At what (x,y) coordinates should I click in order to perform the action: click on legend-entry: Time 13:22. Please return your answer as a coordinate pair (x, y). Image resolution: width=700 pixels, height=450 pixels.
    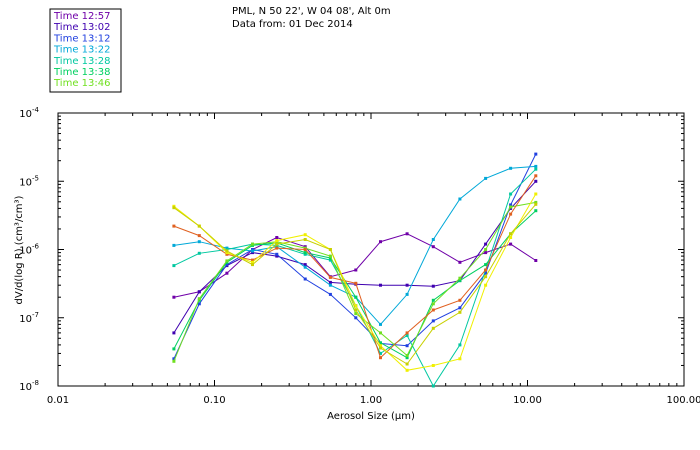
    Looking at the image, I should click on (81, 50).